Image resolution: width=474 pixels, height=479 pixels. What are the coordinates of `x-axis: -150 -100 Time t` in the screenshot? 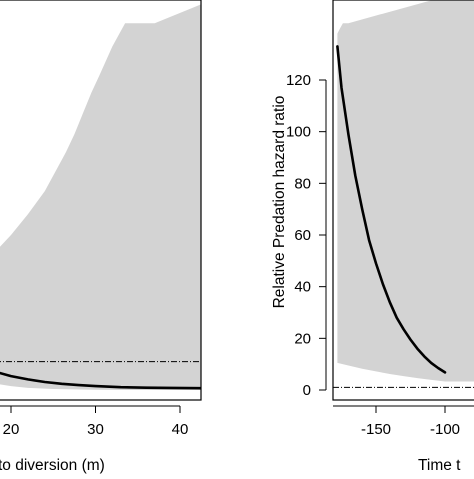 It's located at (403, 439).